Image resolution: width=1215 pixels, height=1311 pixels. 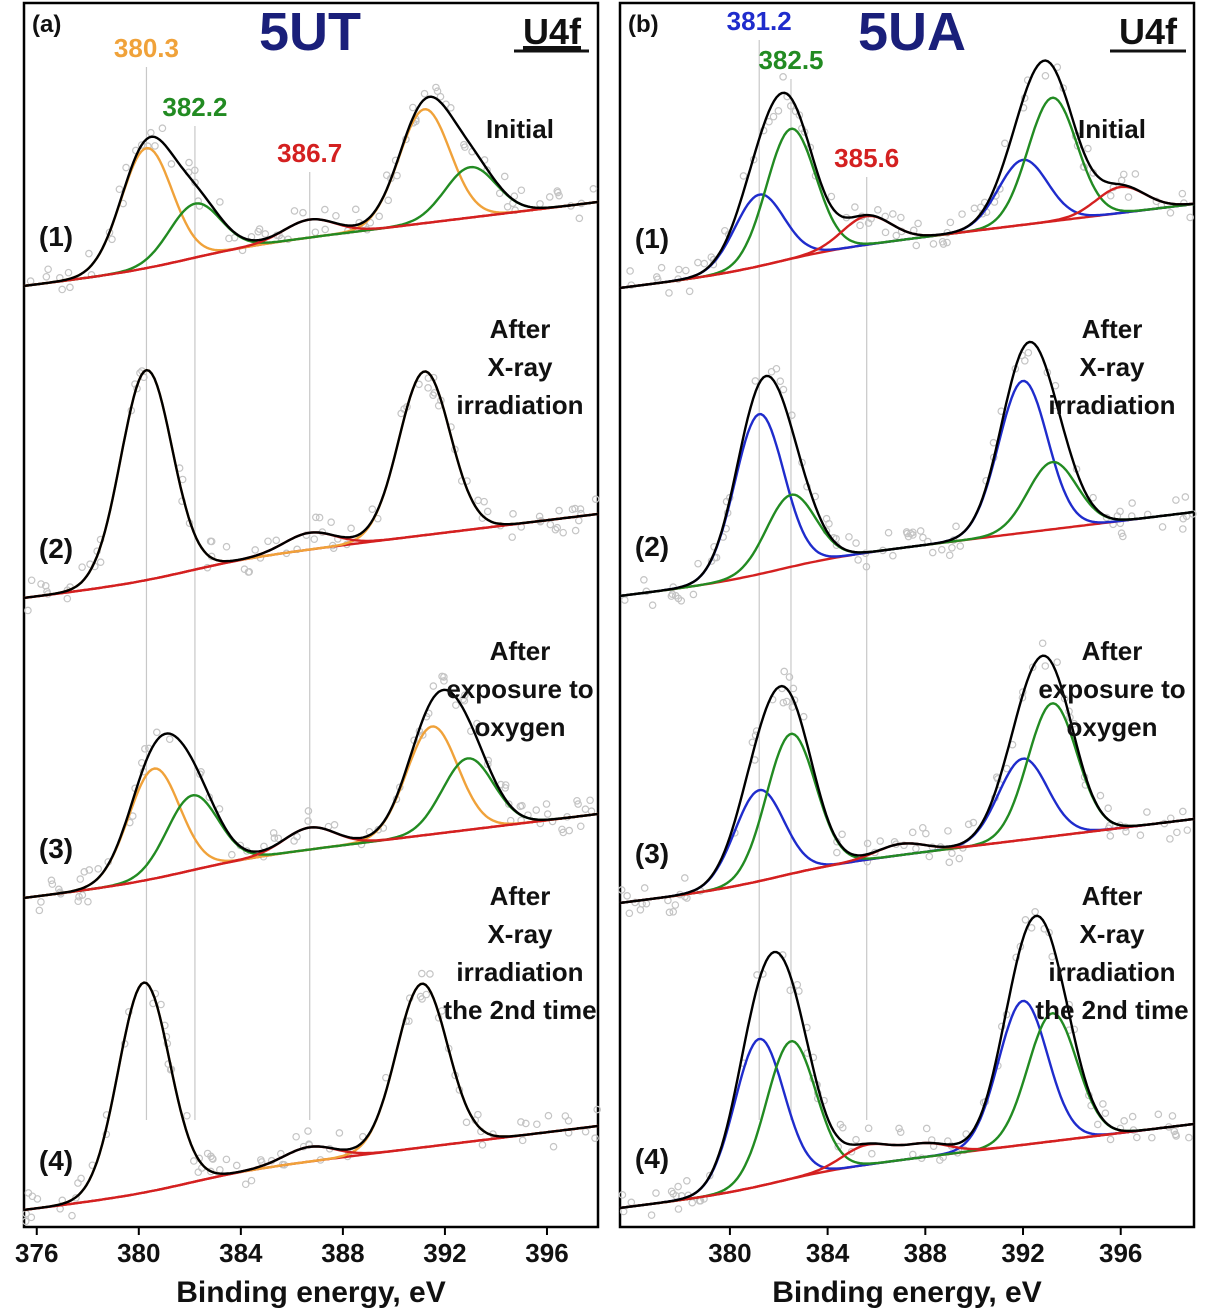 I want to click on x-tick-label: 388, so click(x=342, y=1253).